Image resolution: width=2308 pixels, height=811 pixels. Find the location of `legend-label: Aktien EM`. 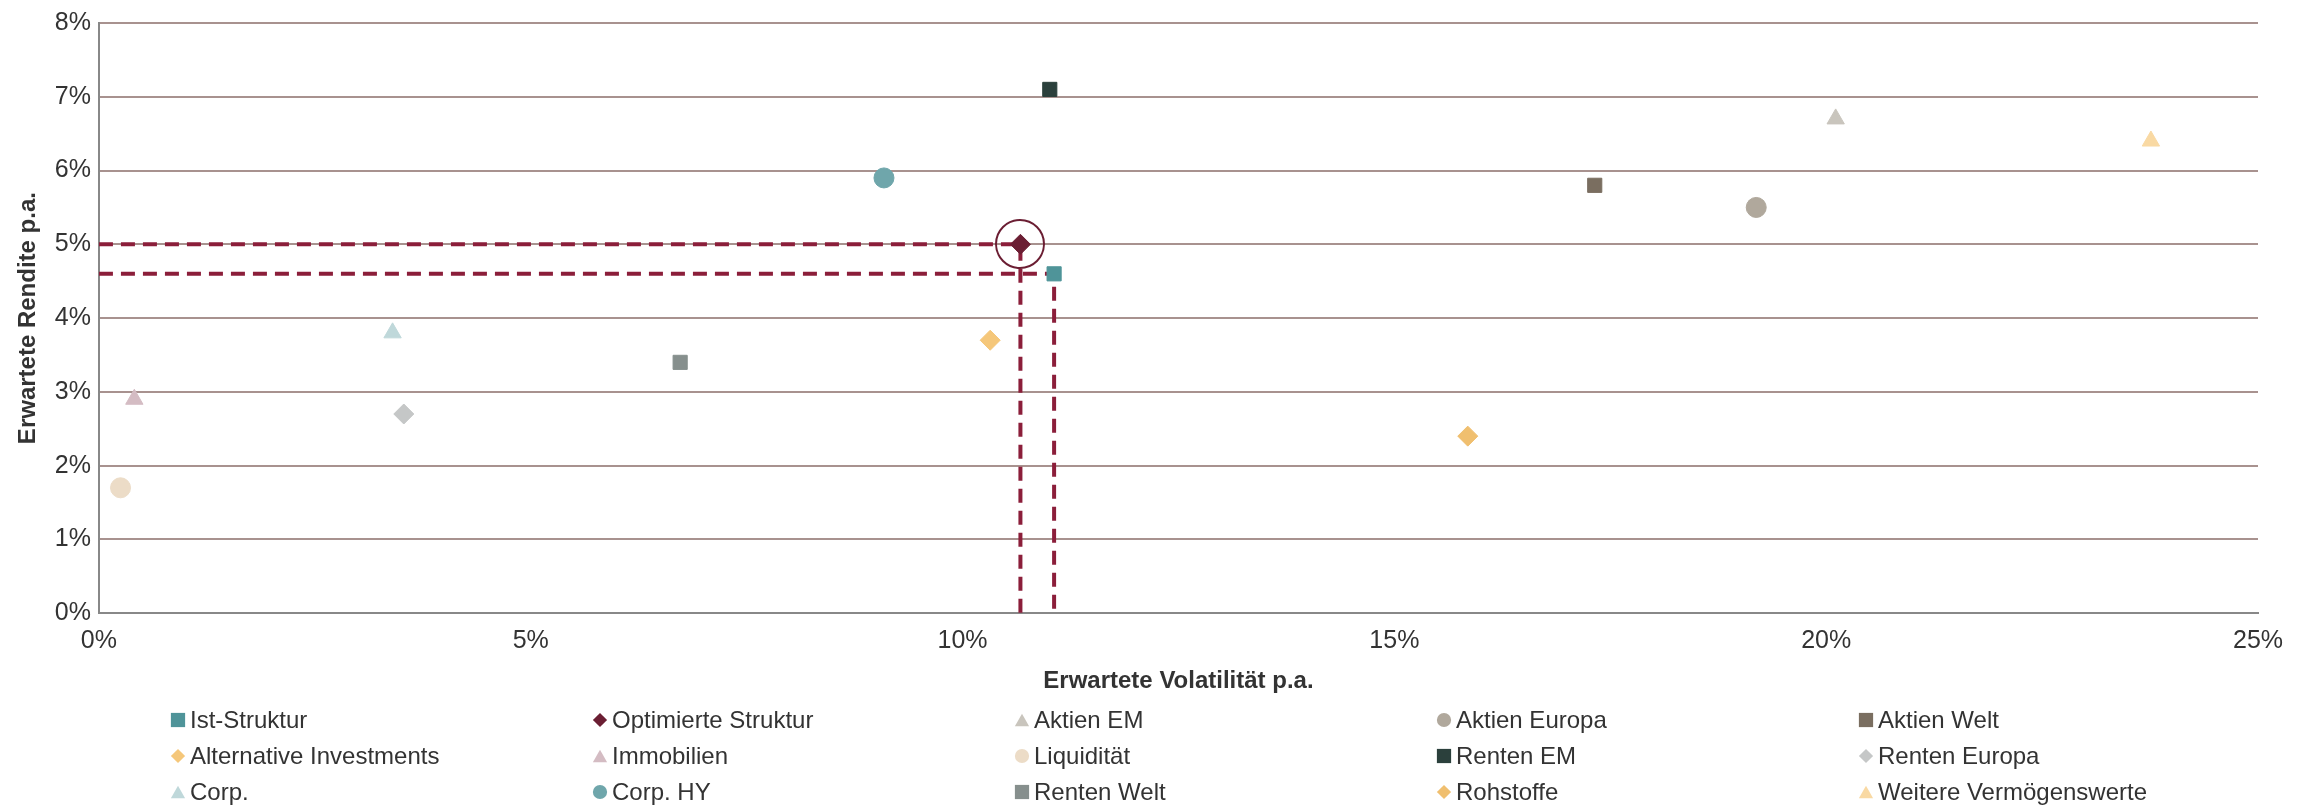

legend-label: Aktien EM is located at coordinates (1089, 720).